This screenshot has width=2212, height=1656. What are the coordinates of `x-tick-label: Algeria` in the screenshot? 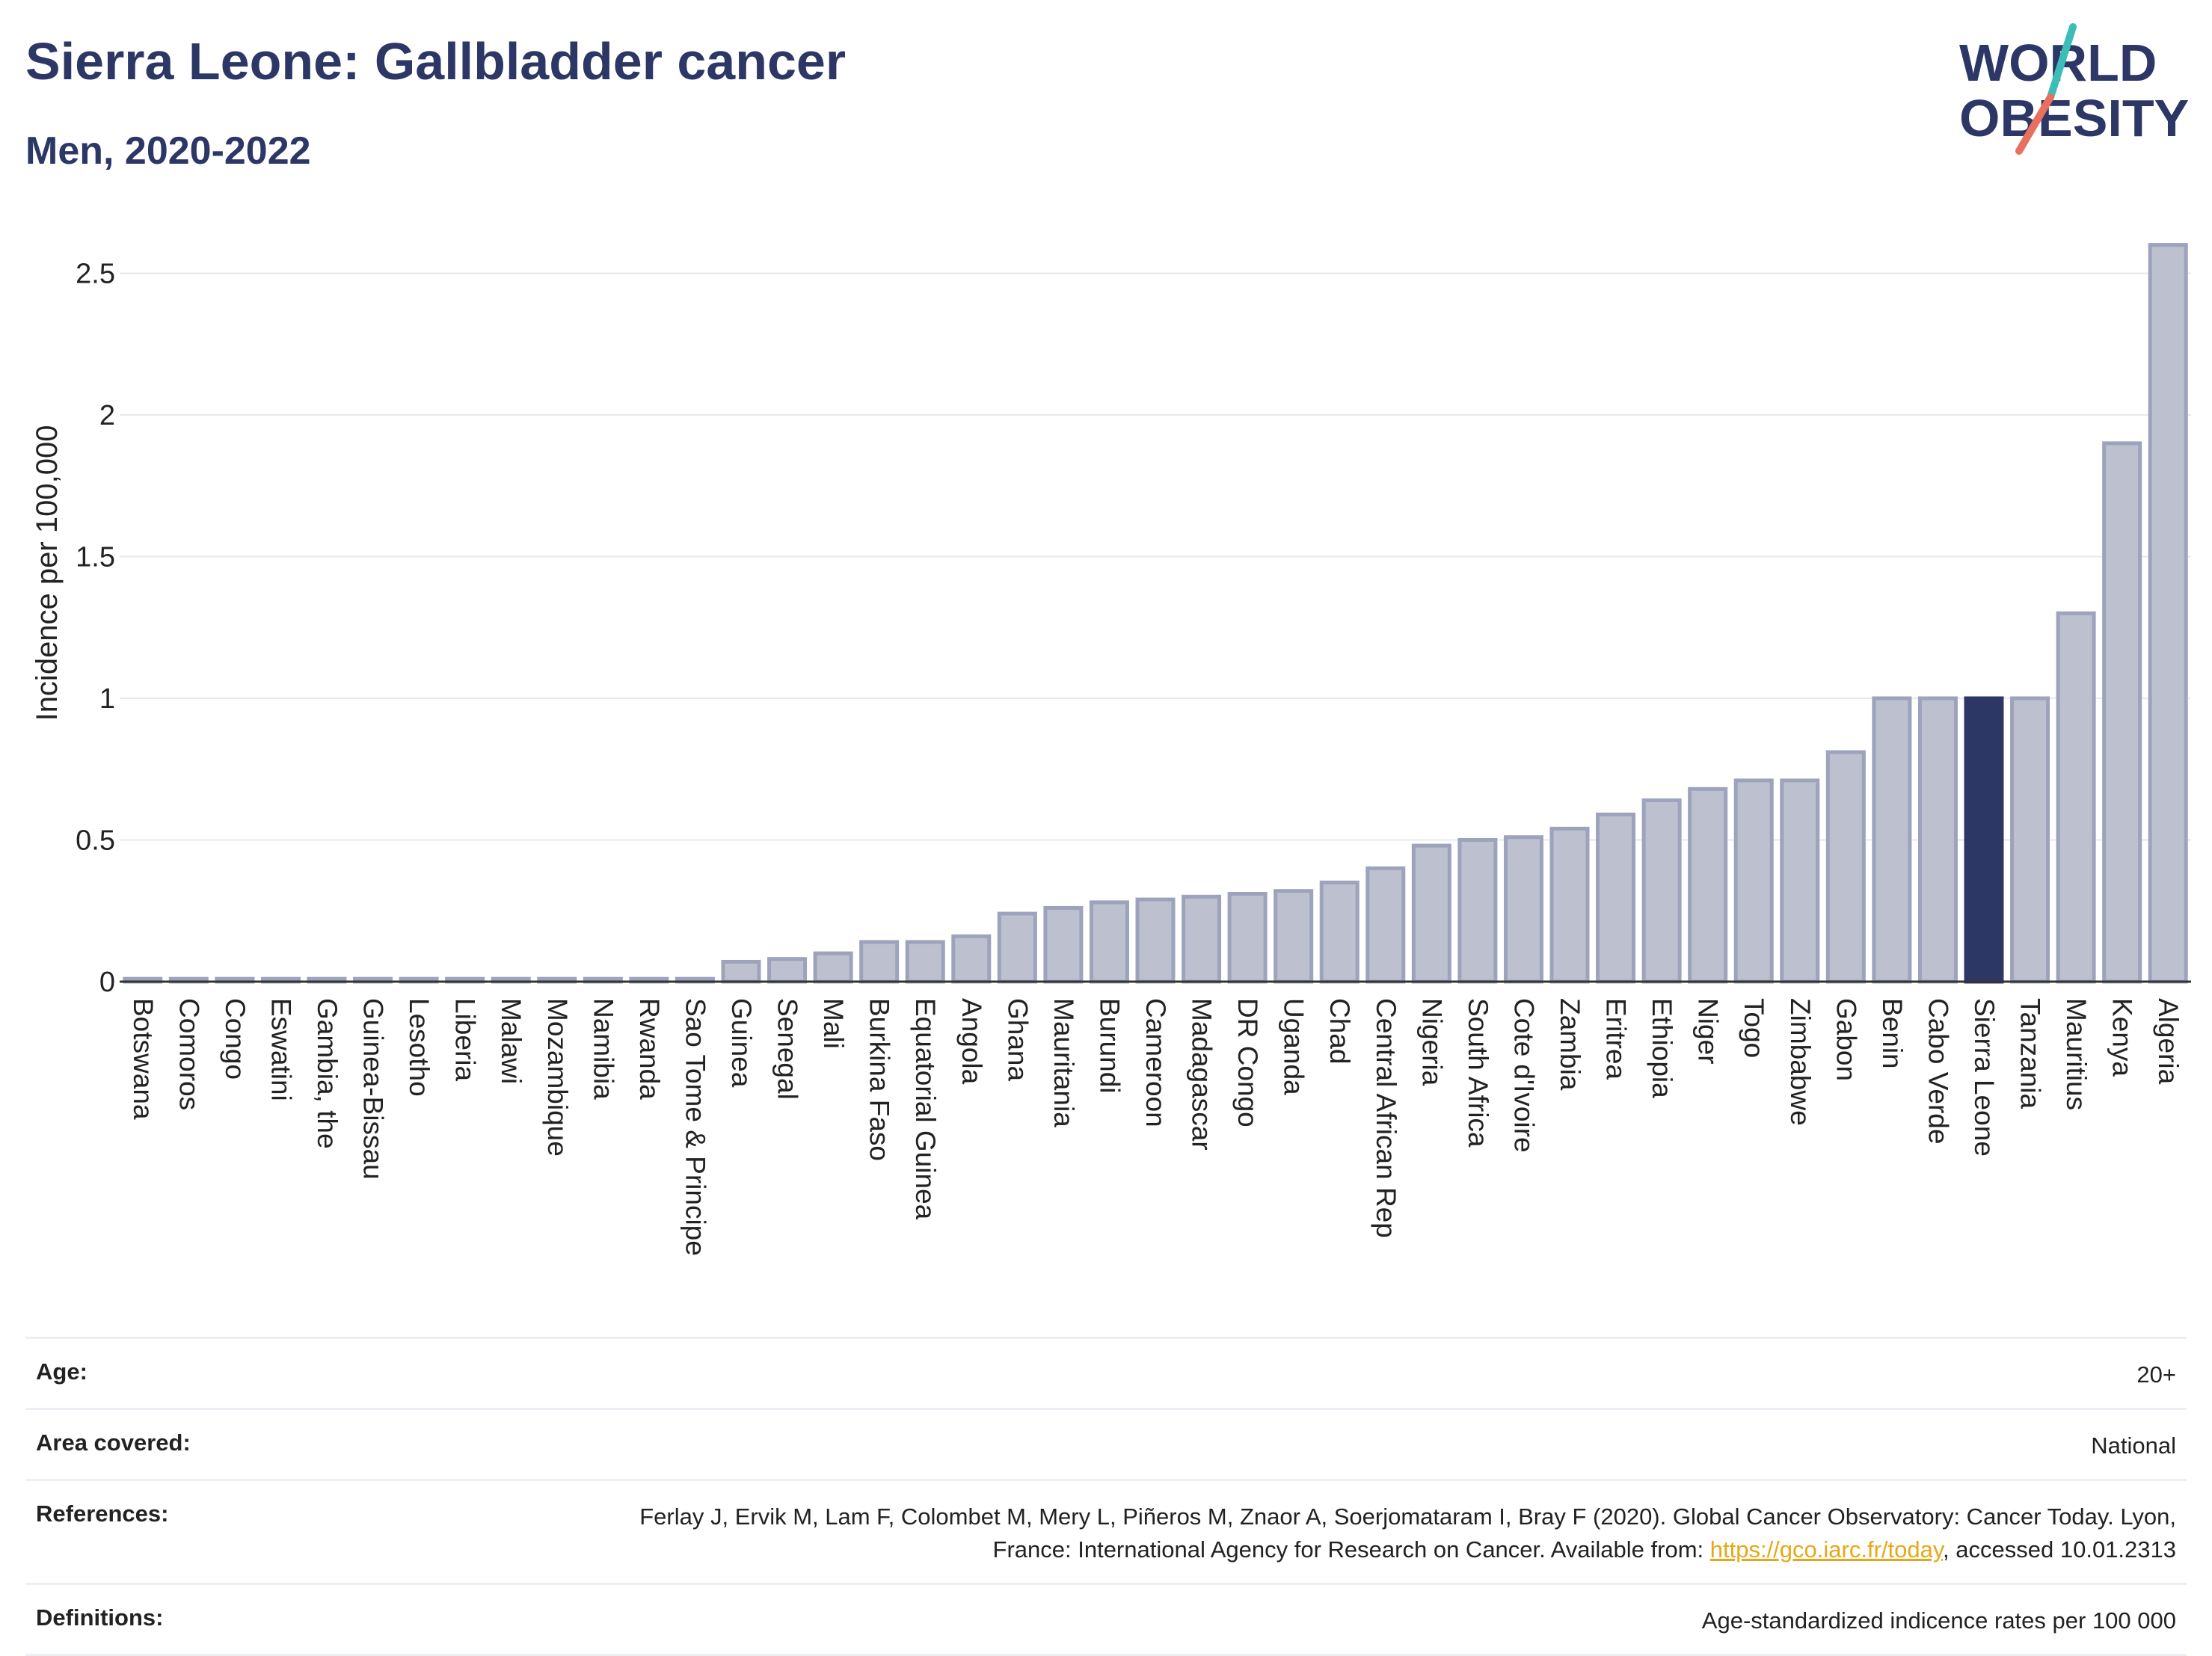 It's located at (2168, 1041).